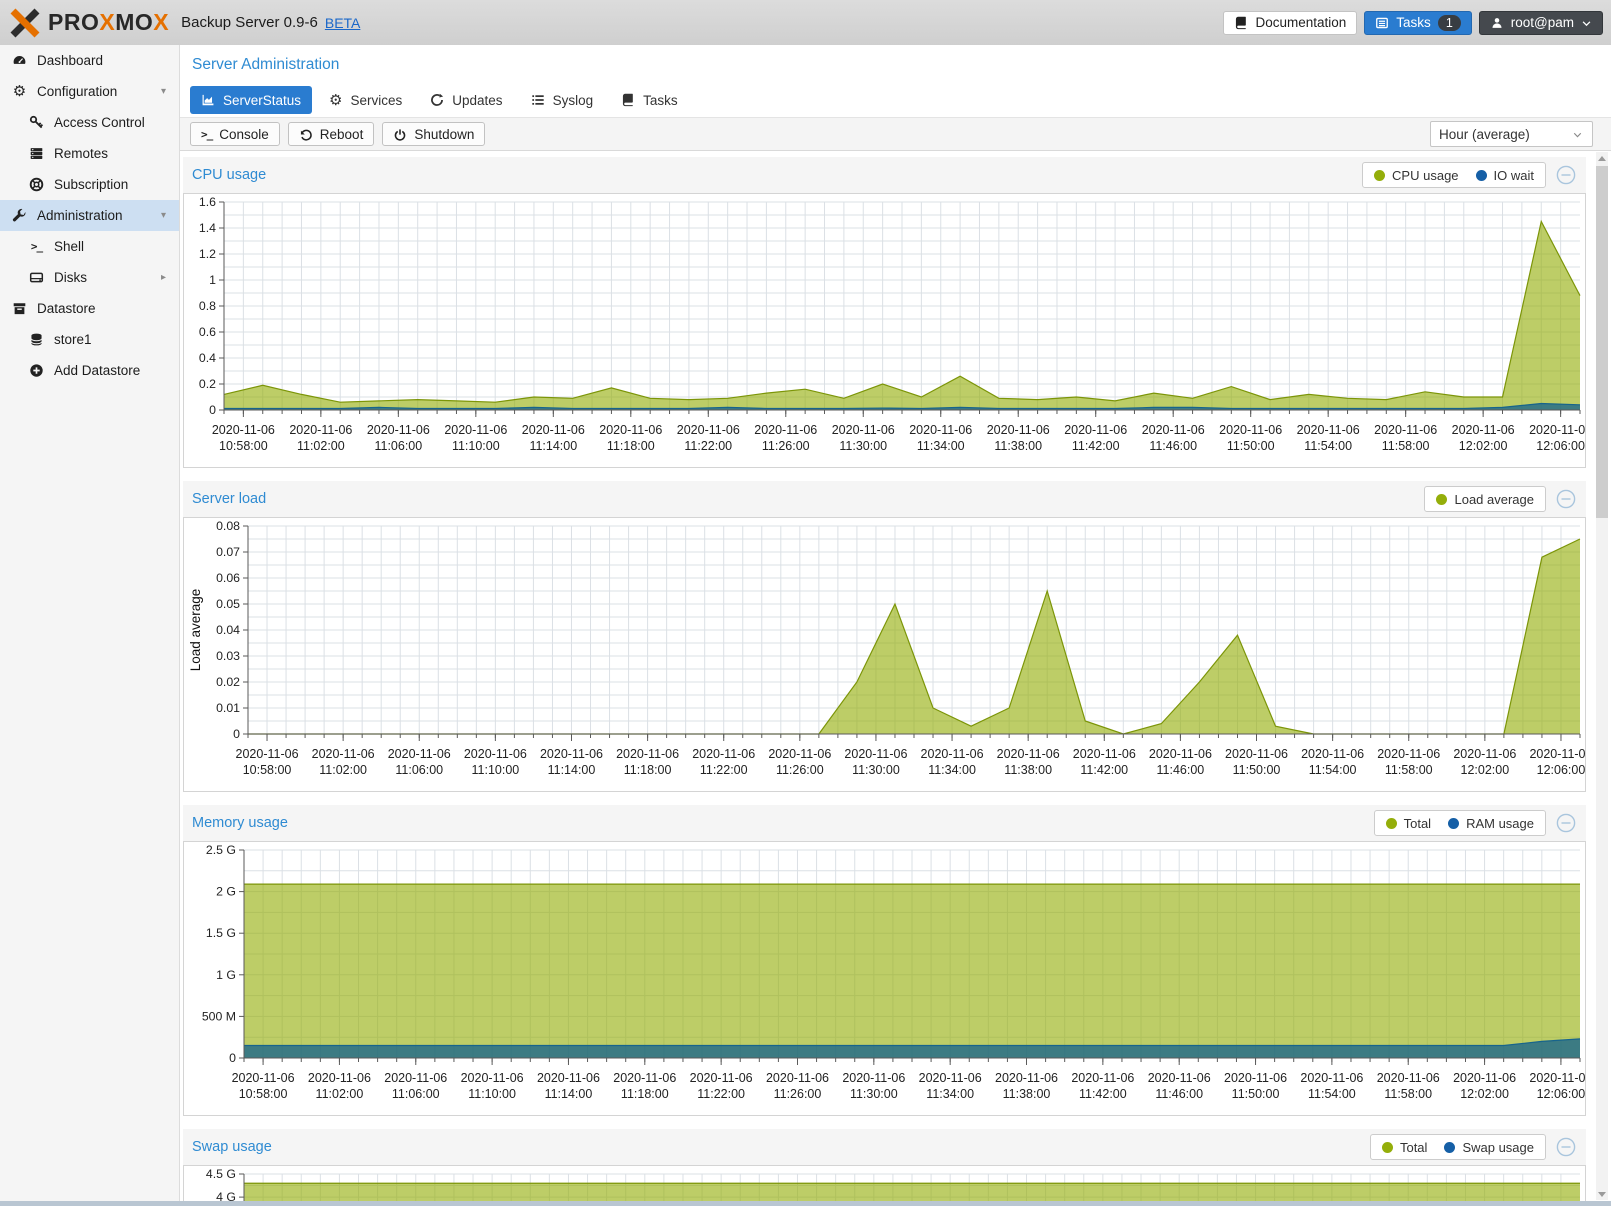 The image size is (1611, 1206). I want to click on tab-services: ⚙ Services, so click(366, 100).